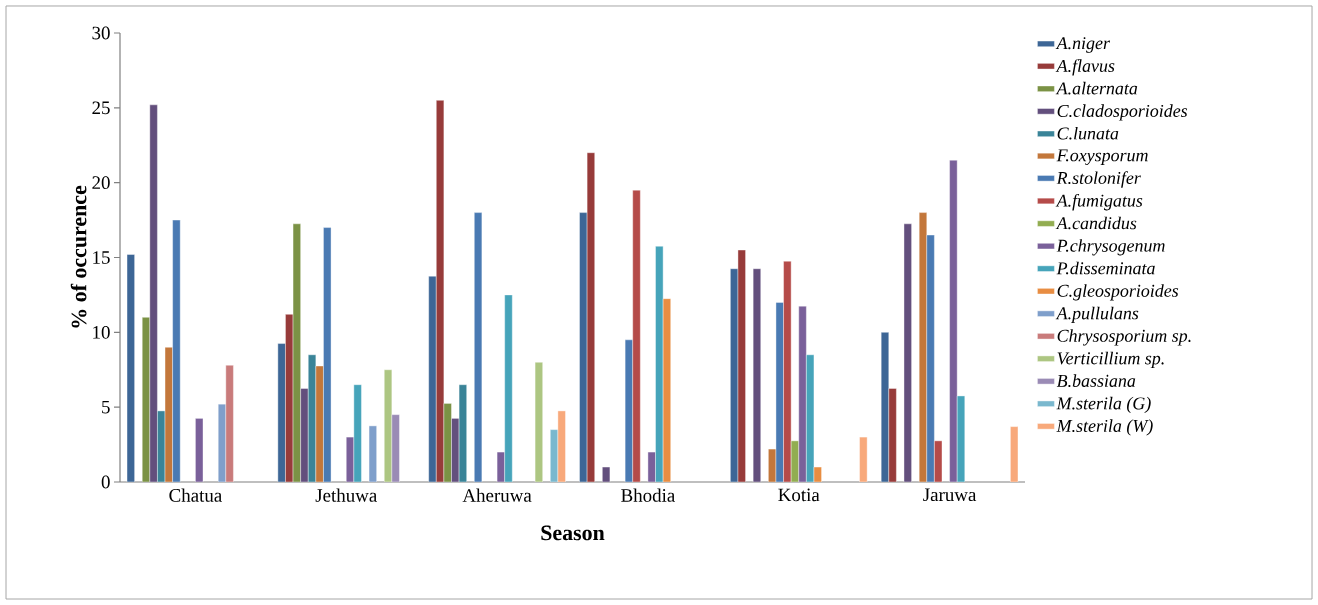  Describe the element at coordinates (106, 407) in the screenshot. I see `y-tick-label: 5` at that location.